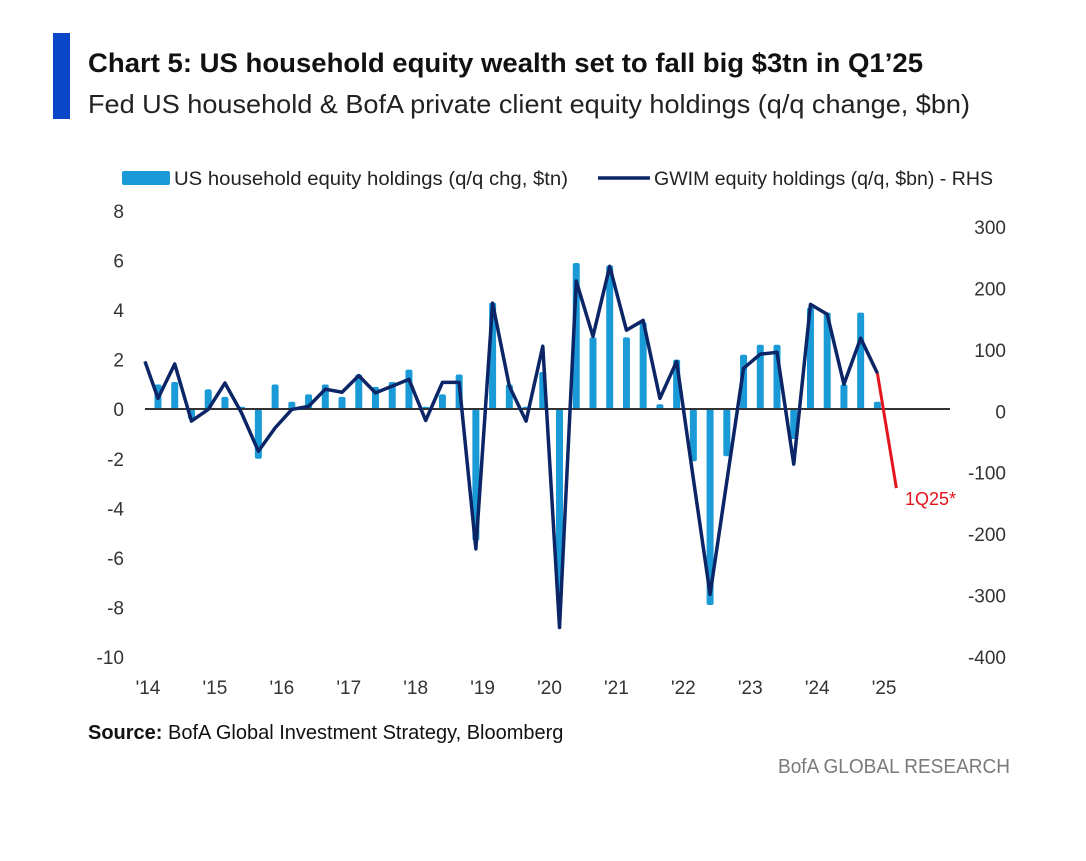 This screenshot has height=861, width=1086. What do you see at coordinates (817, 688) in the screenshot?
I see `x-tick-label: '24` at bounding box center [817, 688].